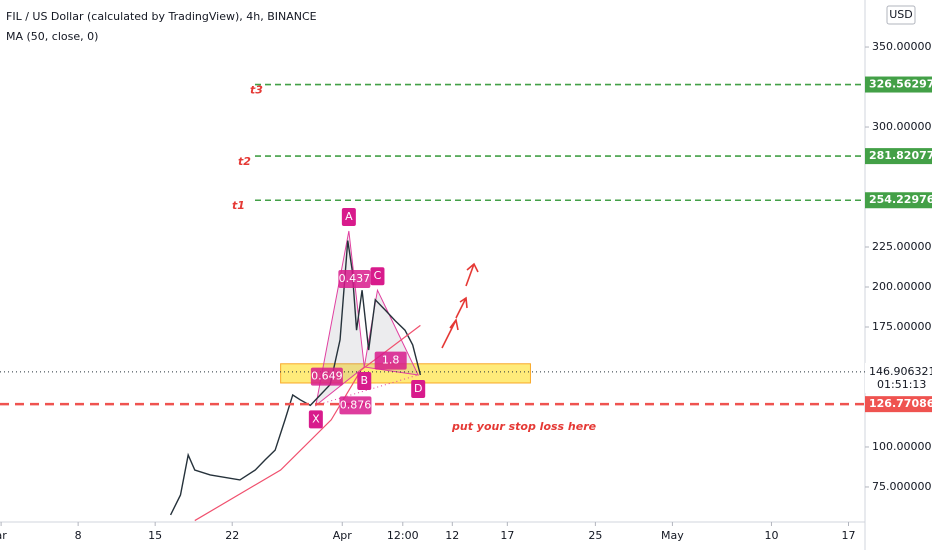  Describe the element at coordinates (595, 535) in the screenshot. I see `x-tick-label: 25` at that location.